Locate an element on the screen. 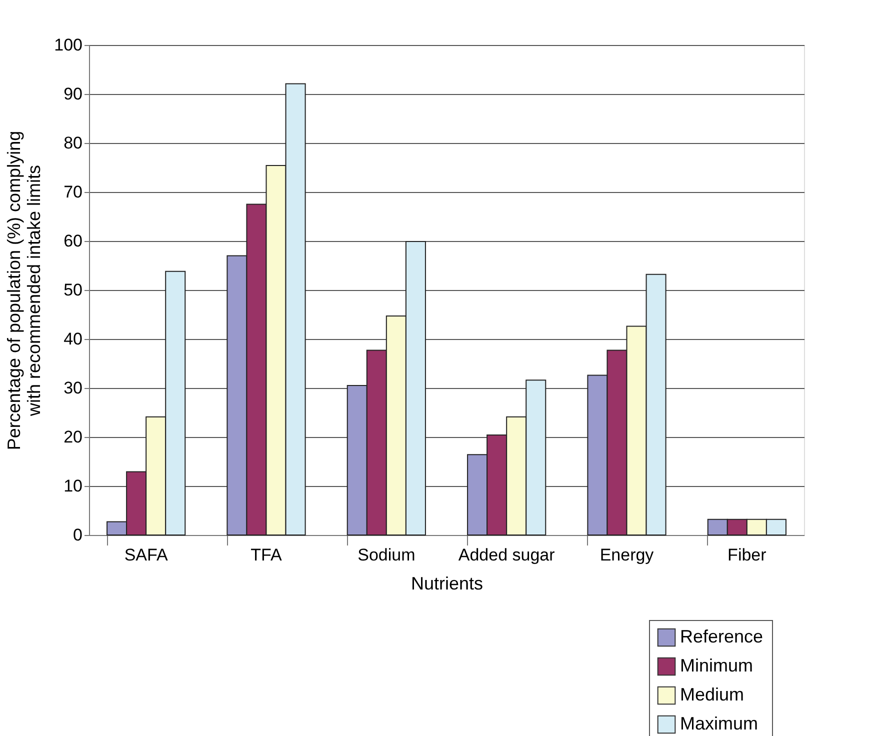 This screenshot has height=736, width=885. y-tick-label: 40 is located at coordinates (73, 339).